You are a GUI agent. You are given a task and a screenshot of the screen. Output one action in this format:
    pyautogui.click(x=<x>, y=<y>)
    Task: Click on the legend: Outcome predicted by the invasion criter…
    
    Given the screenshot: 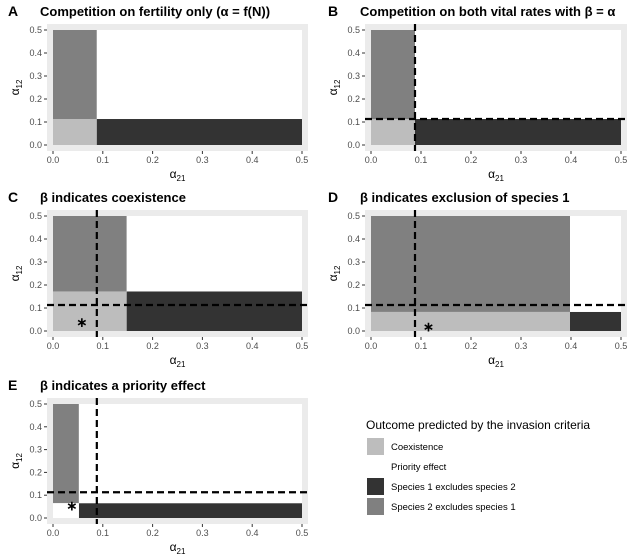 What is the action you would take?
    pyautogui.click(x=478, y=466)
    